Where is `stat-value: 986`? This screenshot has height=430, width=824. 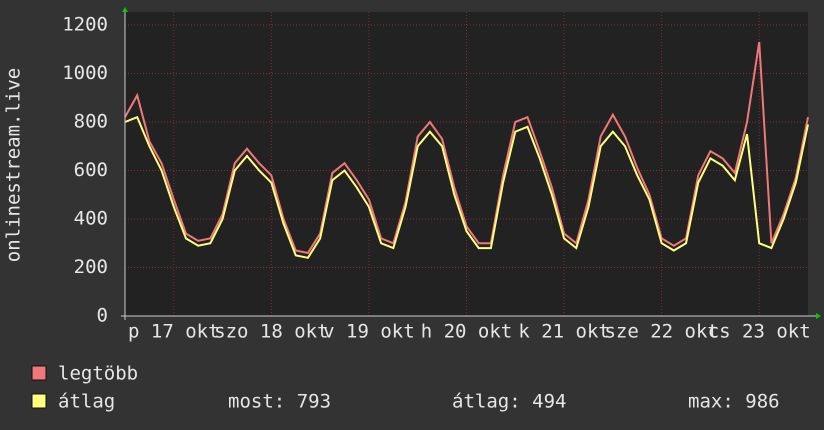
stat-value: 986 is located at coordinates (762, 402).